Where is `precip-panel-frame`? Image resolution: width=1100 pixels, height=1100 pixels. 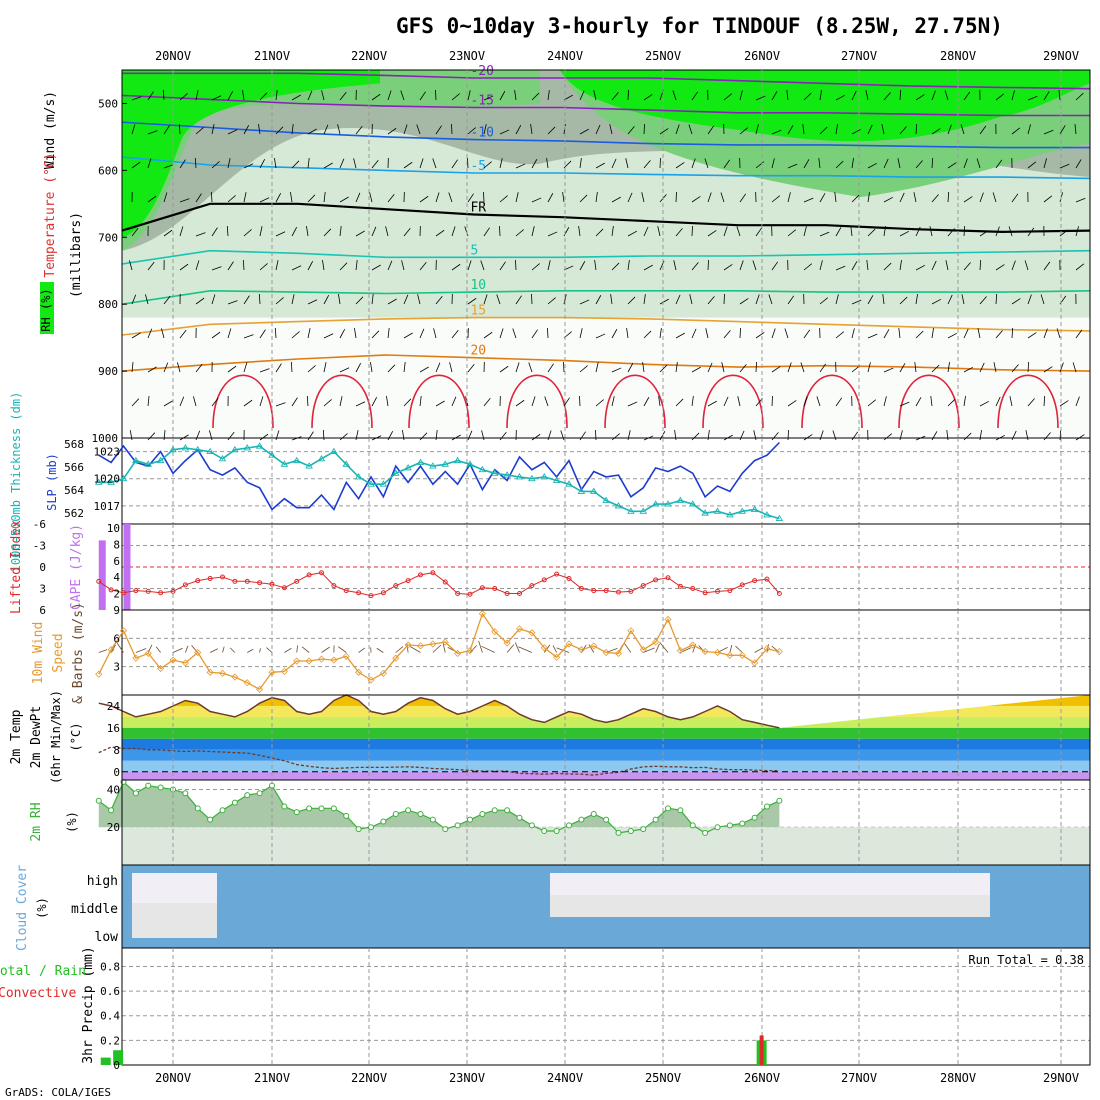
precip-panel-frame is located at coordinates (606, 1006).